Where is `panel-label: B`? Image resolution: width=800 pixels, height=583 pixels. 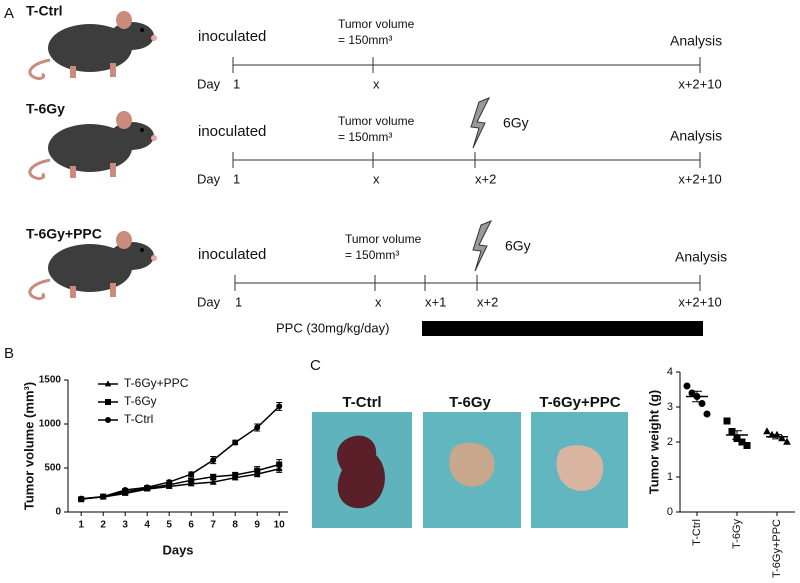
panel-label: B is located at coordinates (9, 353).